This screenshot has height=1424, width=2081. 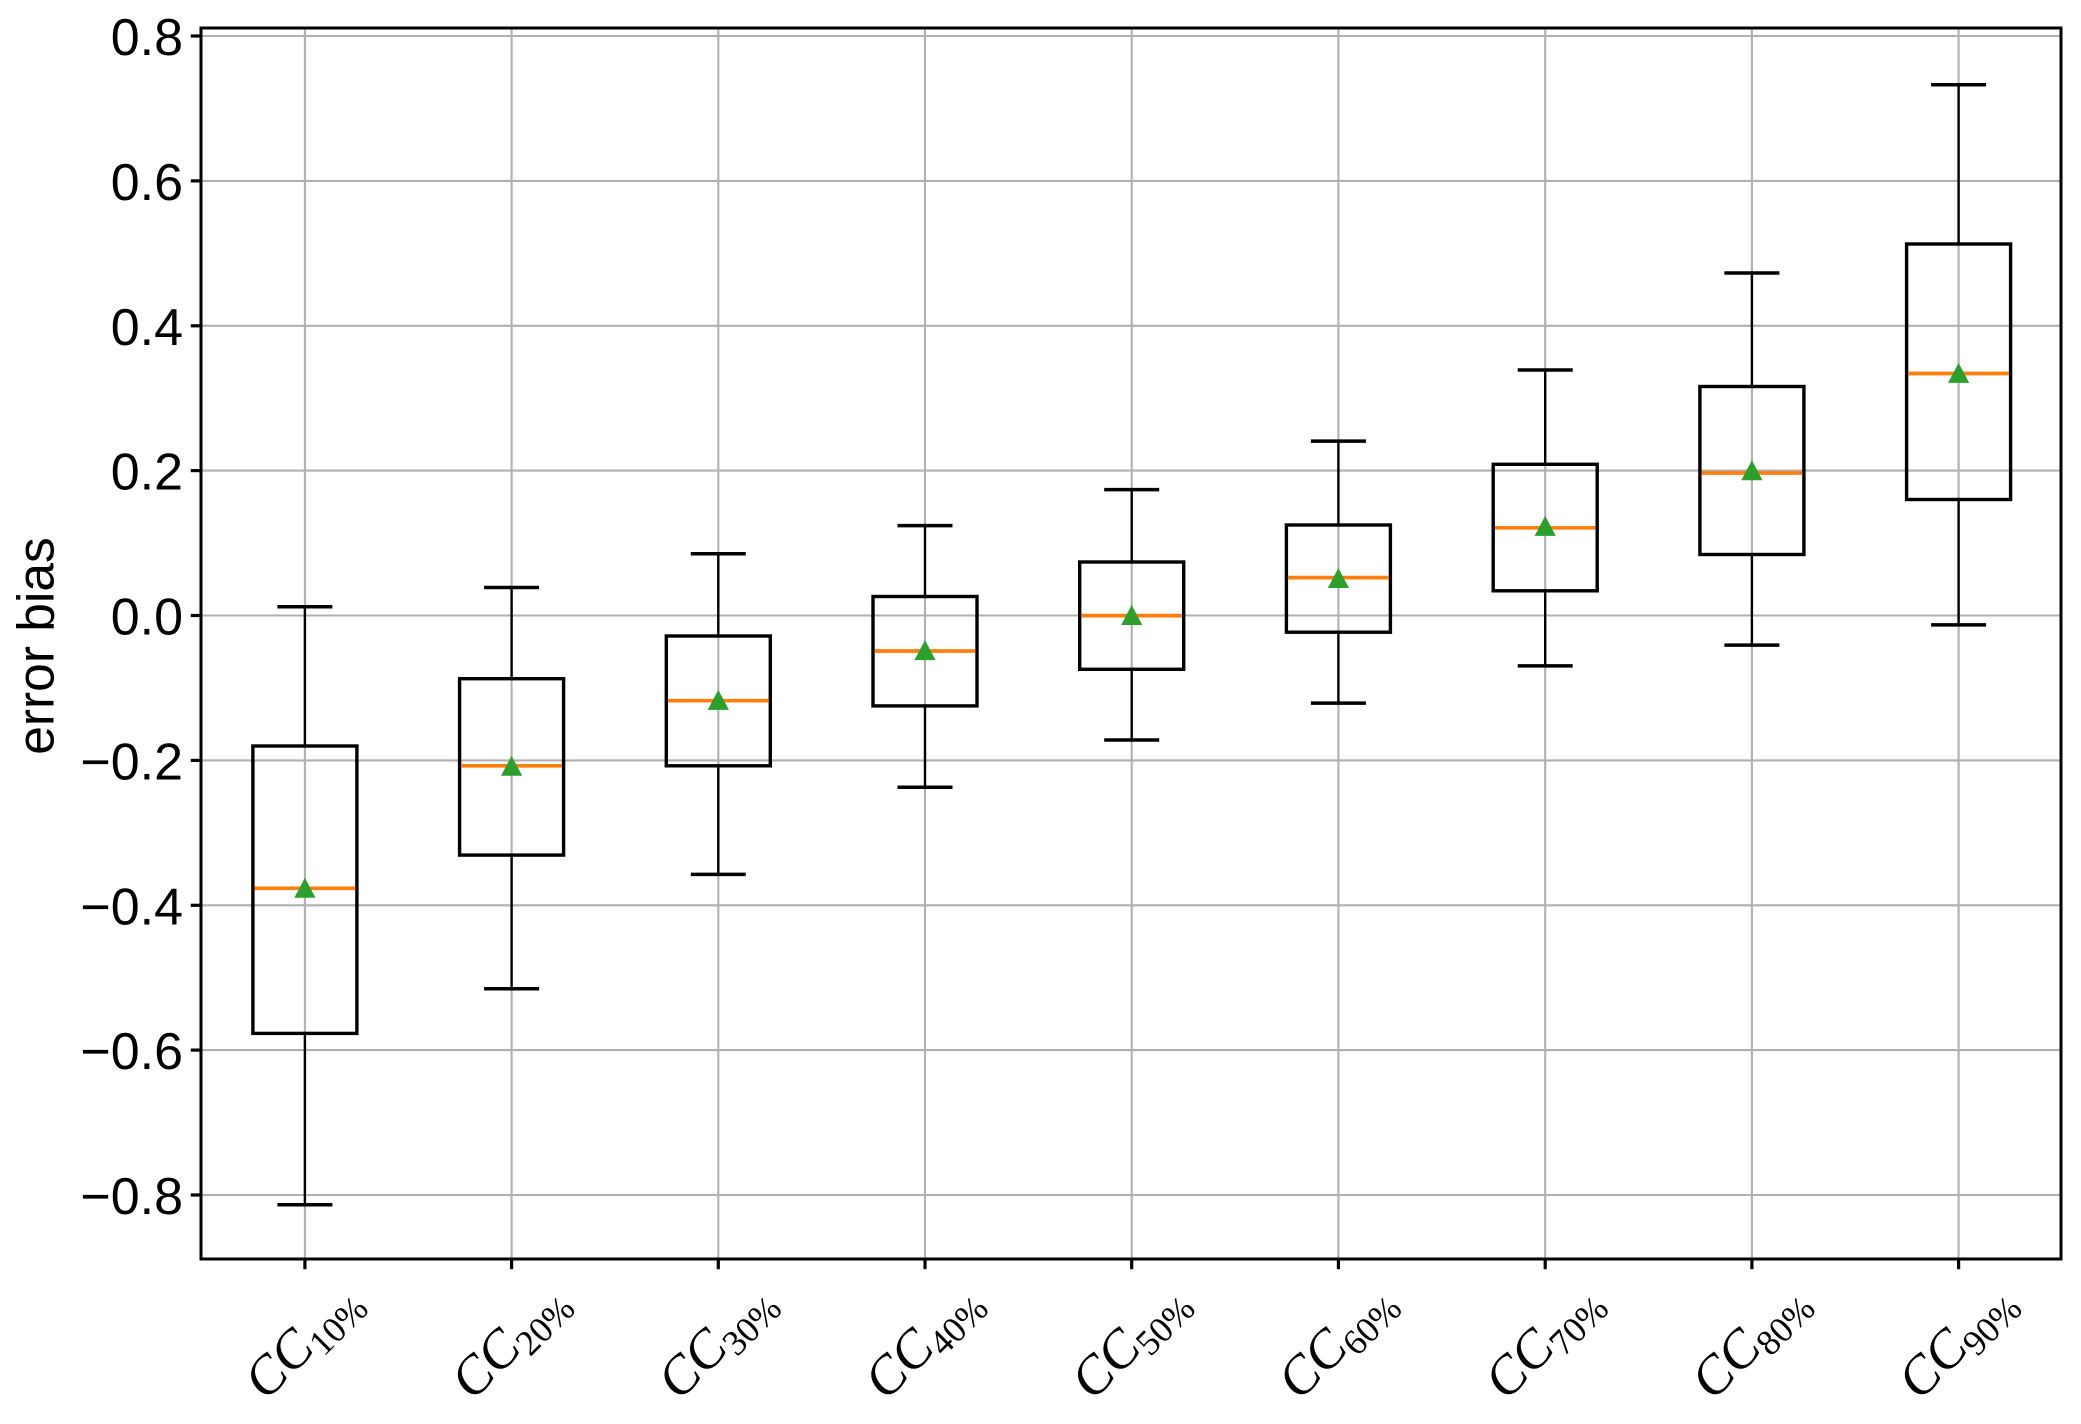 I want to click on svg-text: −0.4, so click(x=131, y=907).